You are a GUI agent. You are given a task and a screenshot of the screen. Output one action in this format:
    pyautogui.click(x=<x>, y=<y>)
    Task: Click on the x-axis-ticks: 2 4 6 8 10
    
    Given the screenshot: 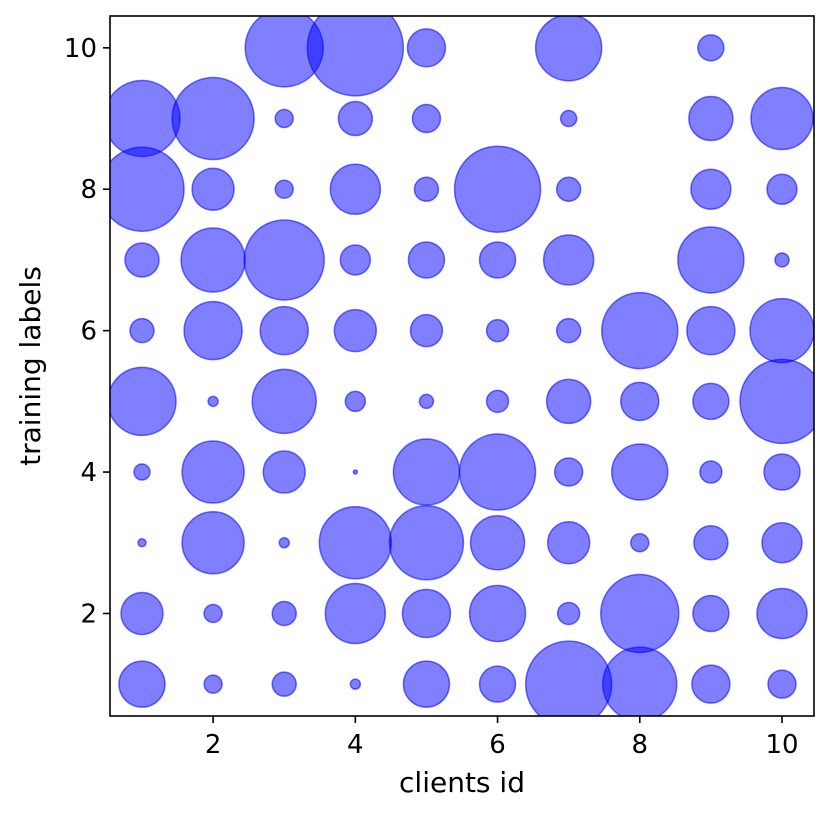 What is the action you would take?
    pyautogui.click(x=502, y=738)
    